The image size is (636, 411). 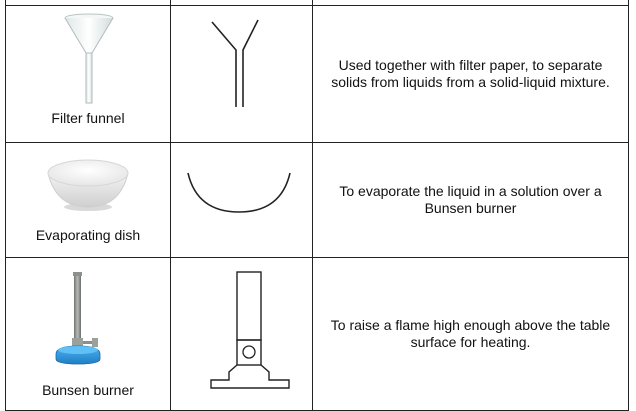 I want to click on row-evaporating-dish-diagram-cell, so click(x=241, y=200).